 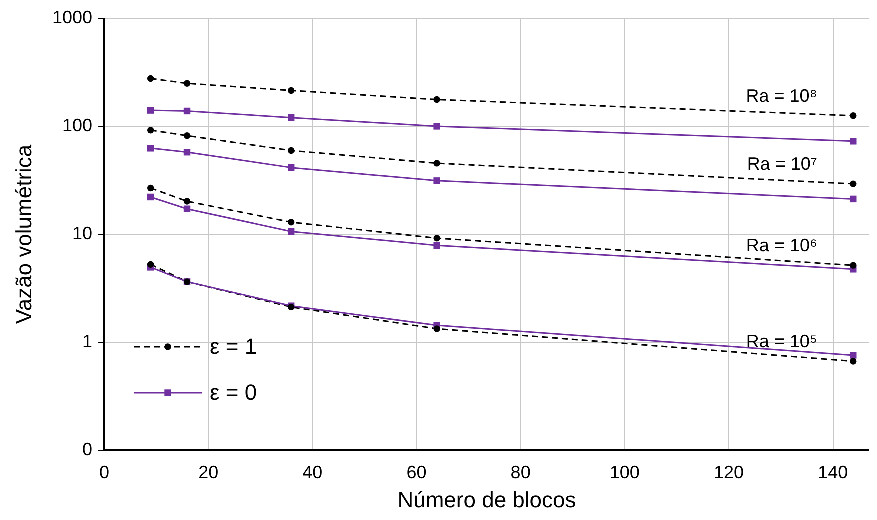 I want to click on legend-label: ε = 0, so click(x=234, y=392).